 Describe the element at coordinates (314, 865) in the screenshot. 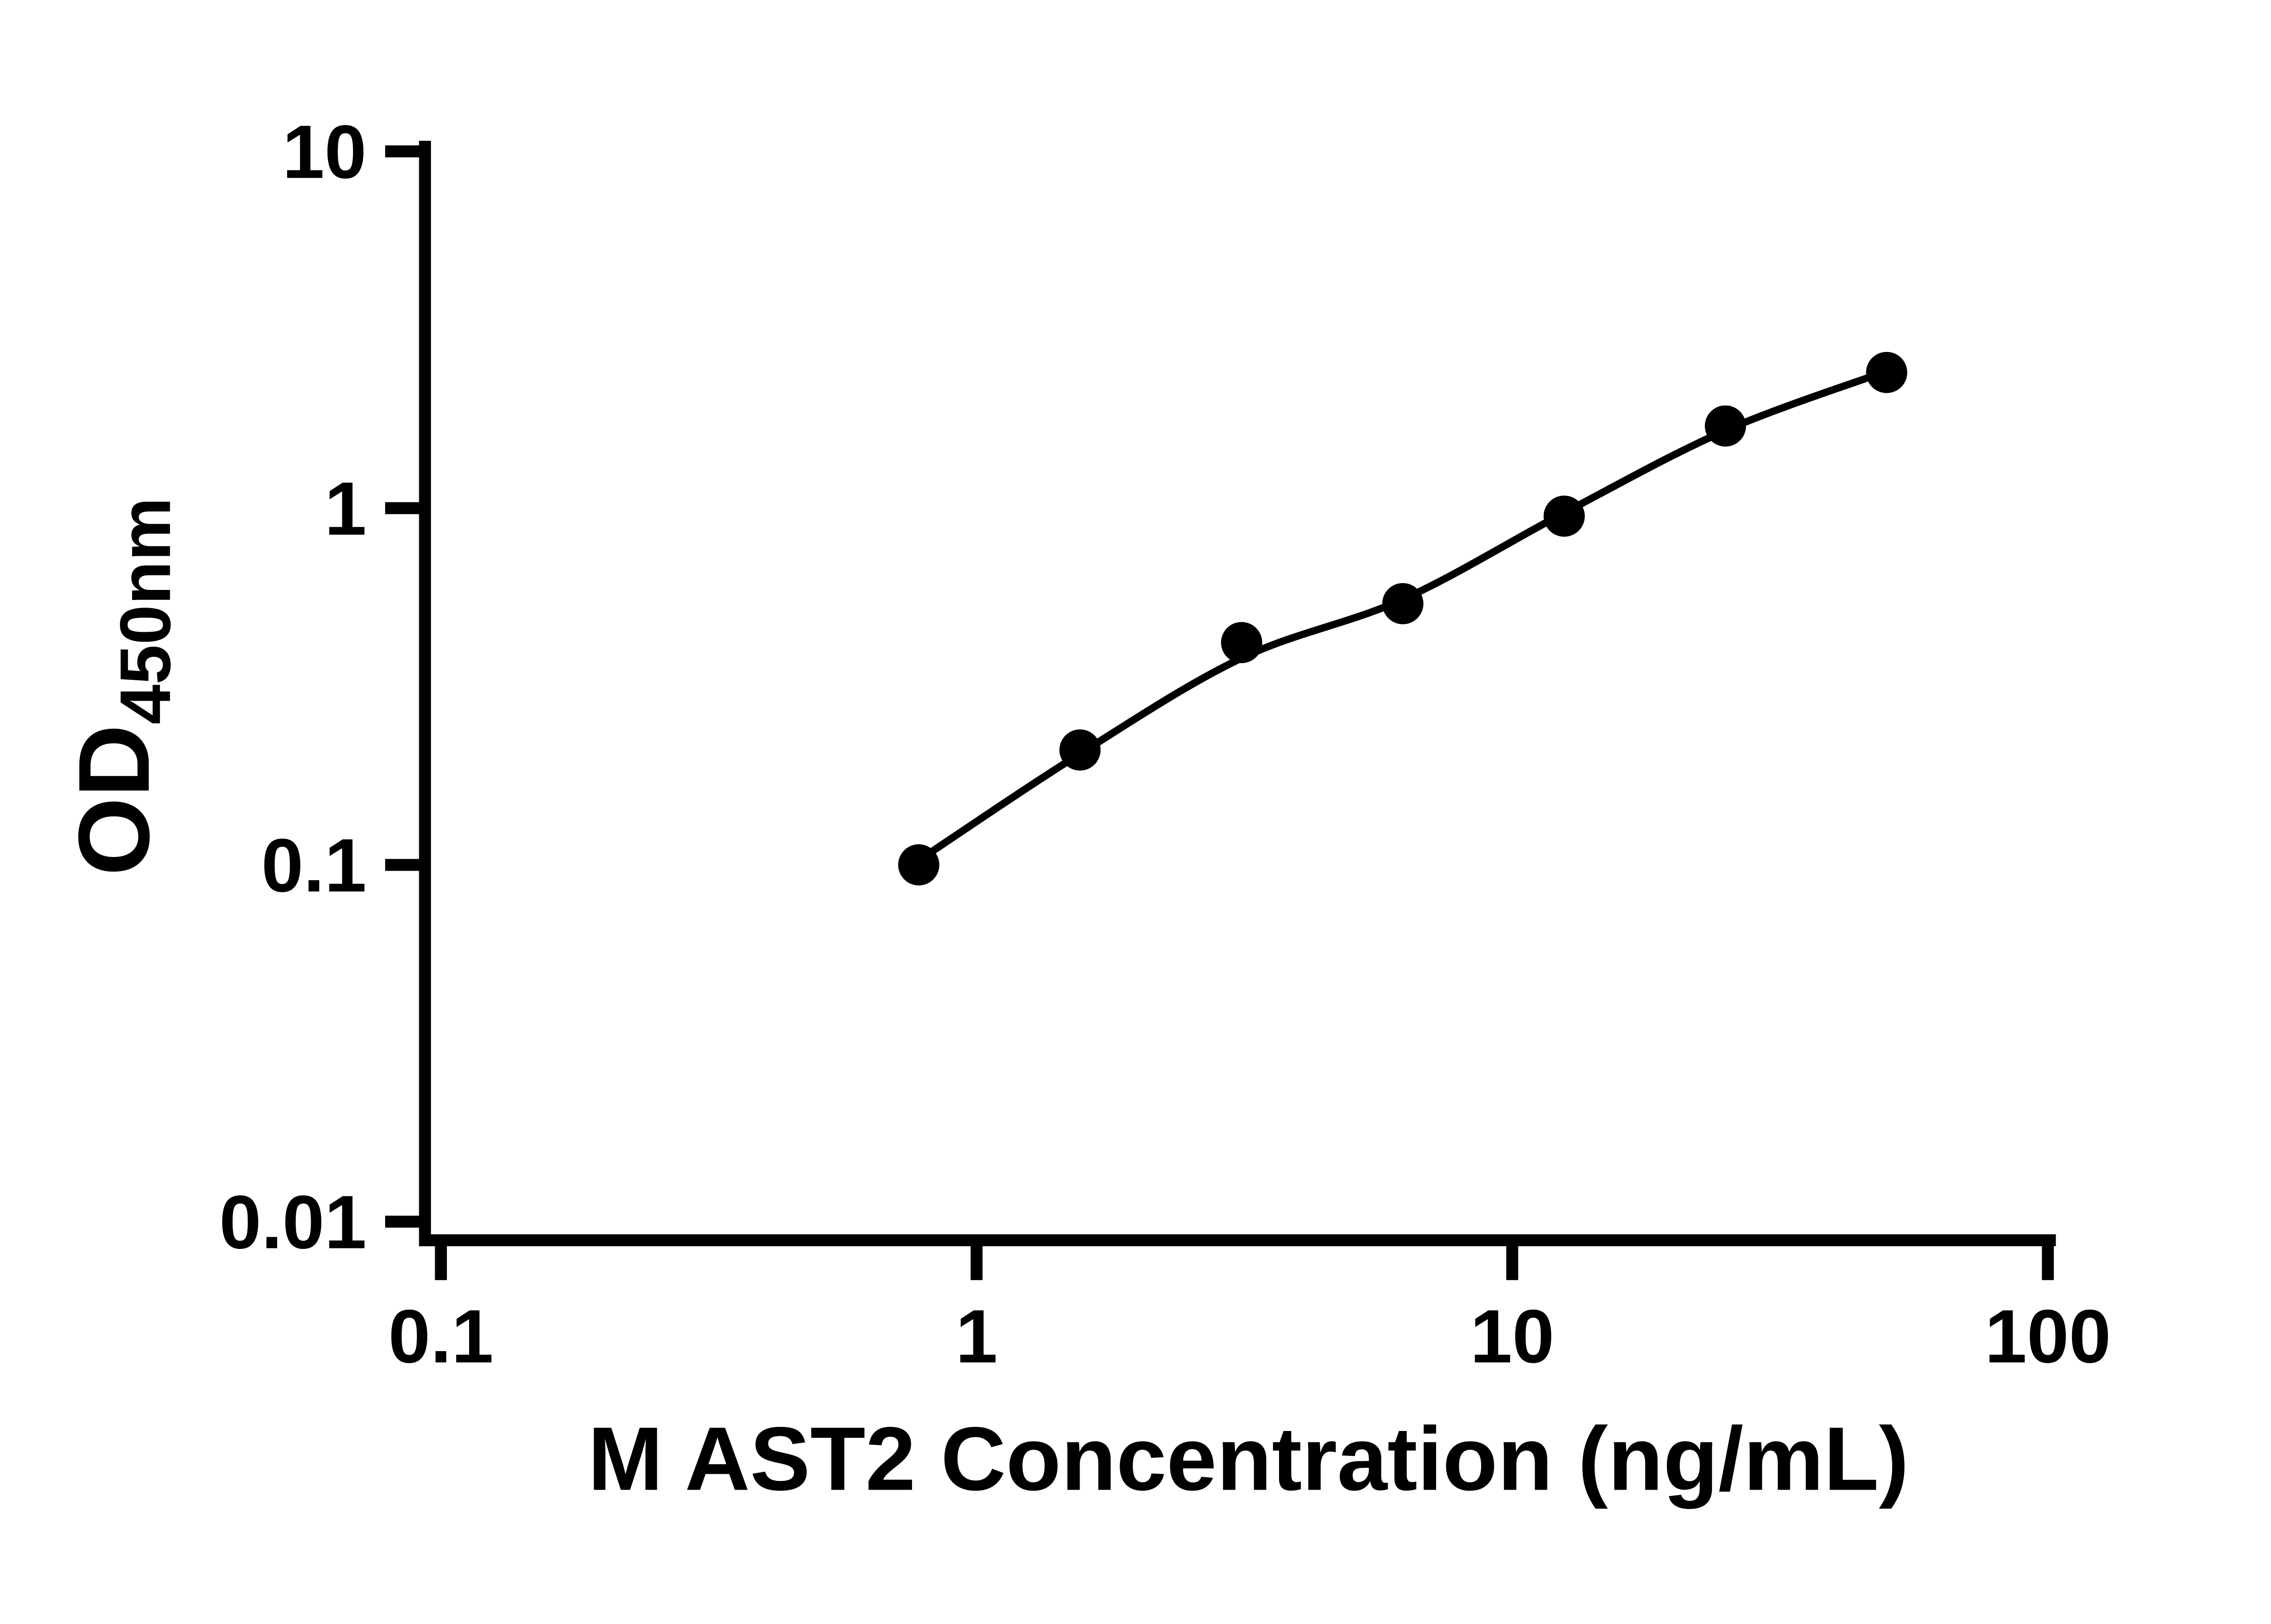

I see `y-tick-label: 0.1` at that location.